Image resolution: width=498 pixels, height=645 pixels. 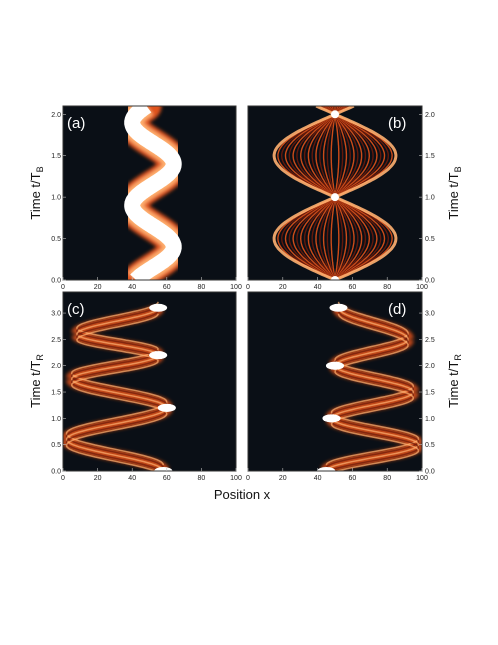 I want to click on panel-d-label: (d), so click(x=397, y=309).